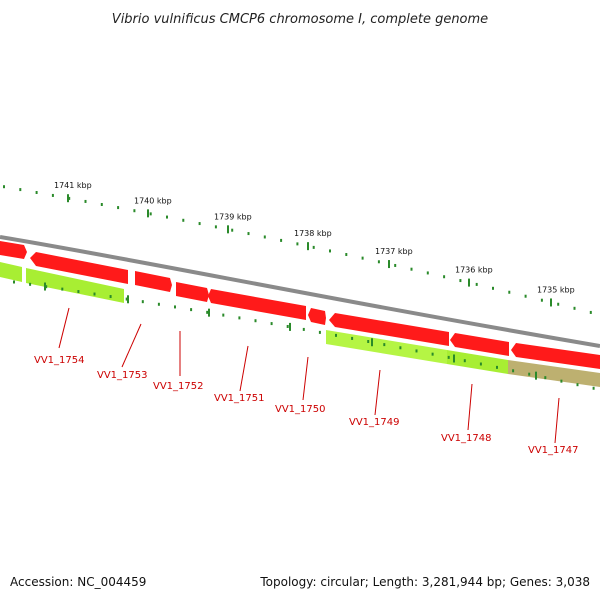 The height and width of the screenshot is (600, 600). Describe the element at coordinates (474, 270) in the screenshot. I see `kbp-label: 1736 kbp` at that location.